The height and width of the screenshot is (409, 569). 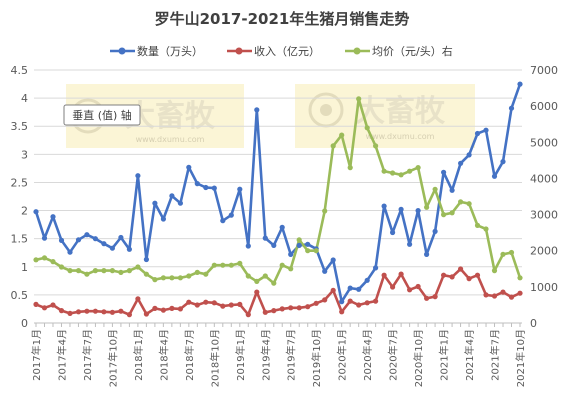 I want to click on x-tick-label: 2021年4月, so click(x=469, y=355).